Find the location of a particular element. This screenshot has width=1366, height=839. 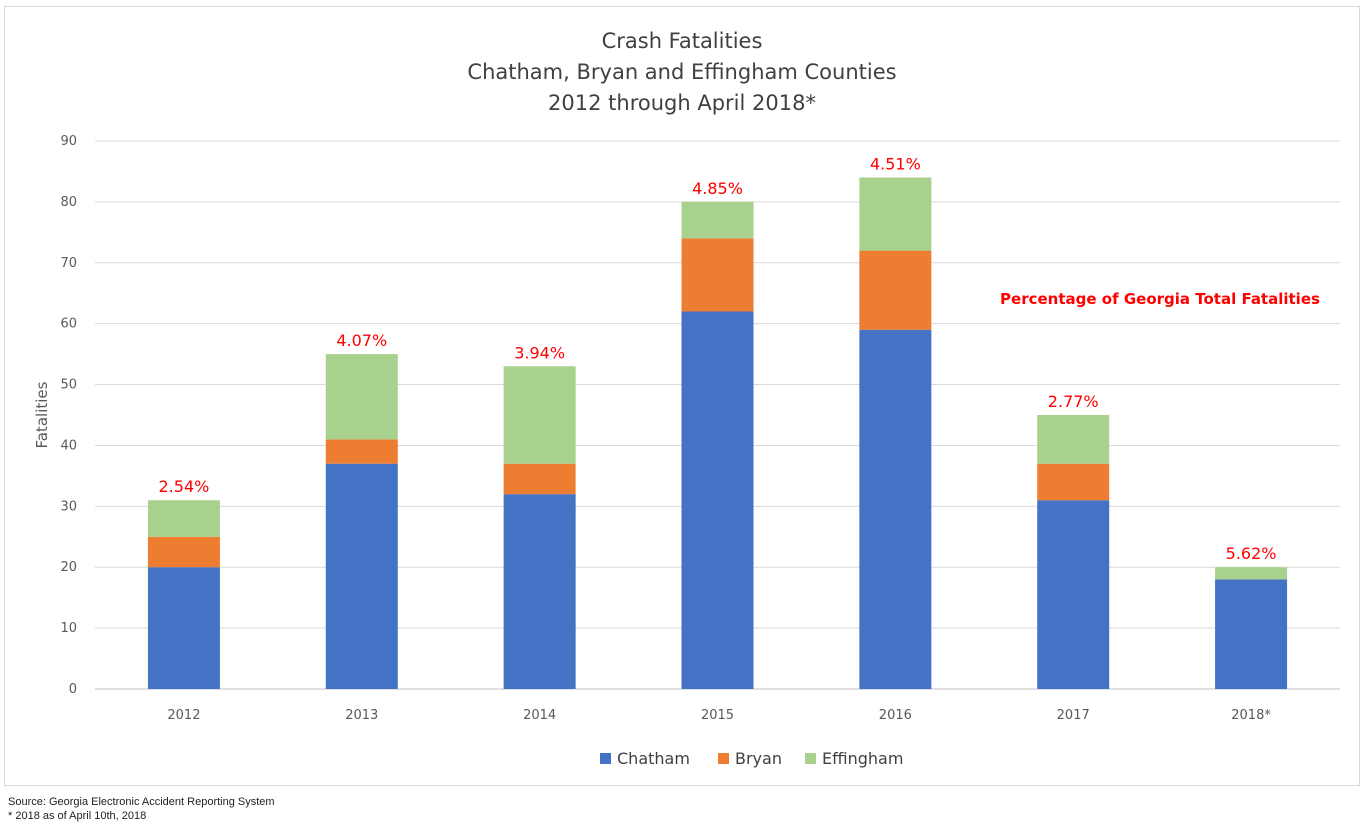

y-tick-label: 90 is located at coordinates (68, 141).